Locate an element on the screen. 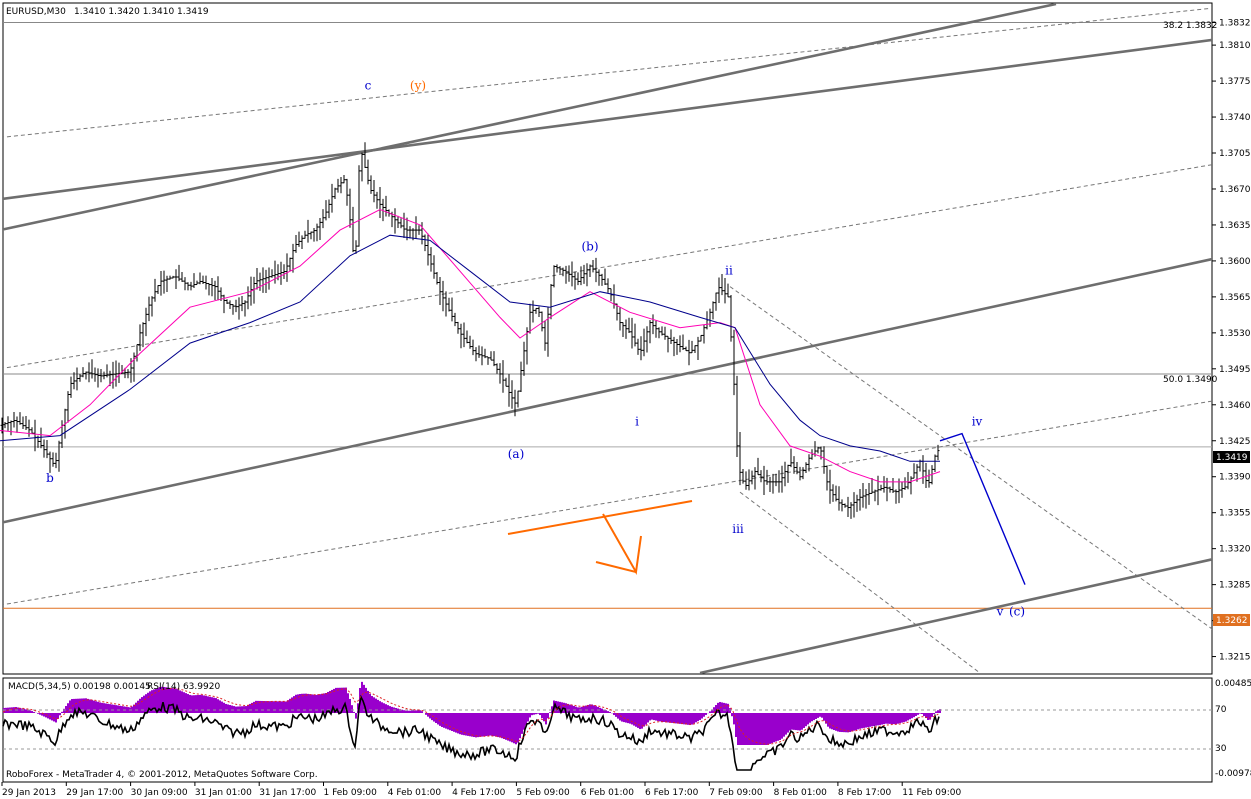  macd-signal-line is located at coordinates (471, 716).